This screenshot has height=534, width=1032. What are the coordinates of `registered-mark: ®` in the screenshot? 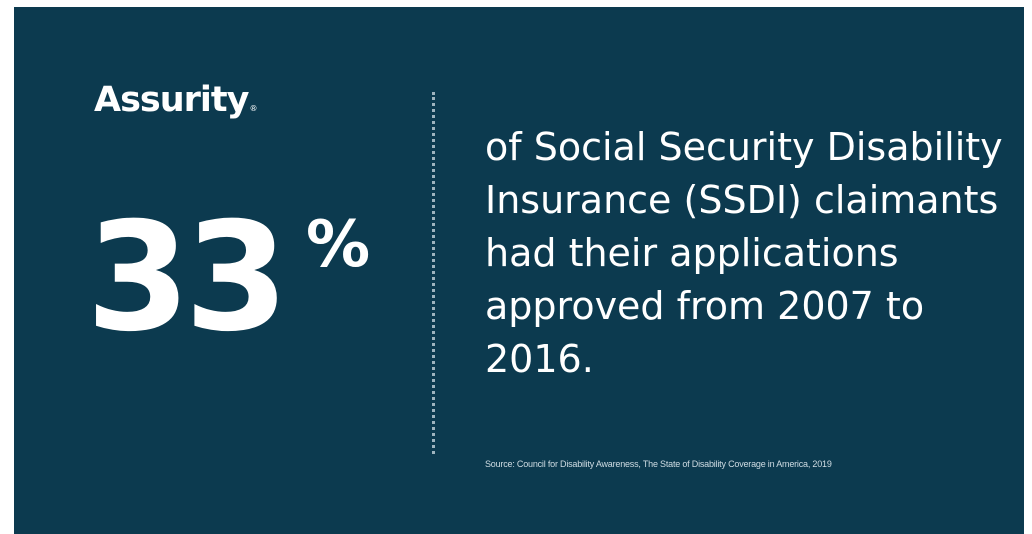 It's located at (253, 108).